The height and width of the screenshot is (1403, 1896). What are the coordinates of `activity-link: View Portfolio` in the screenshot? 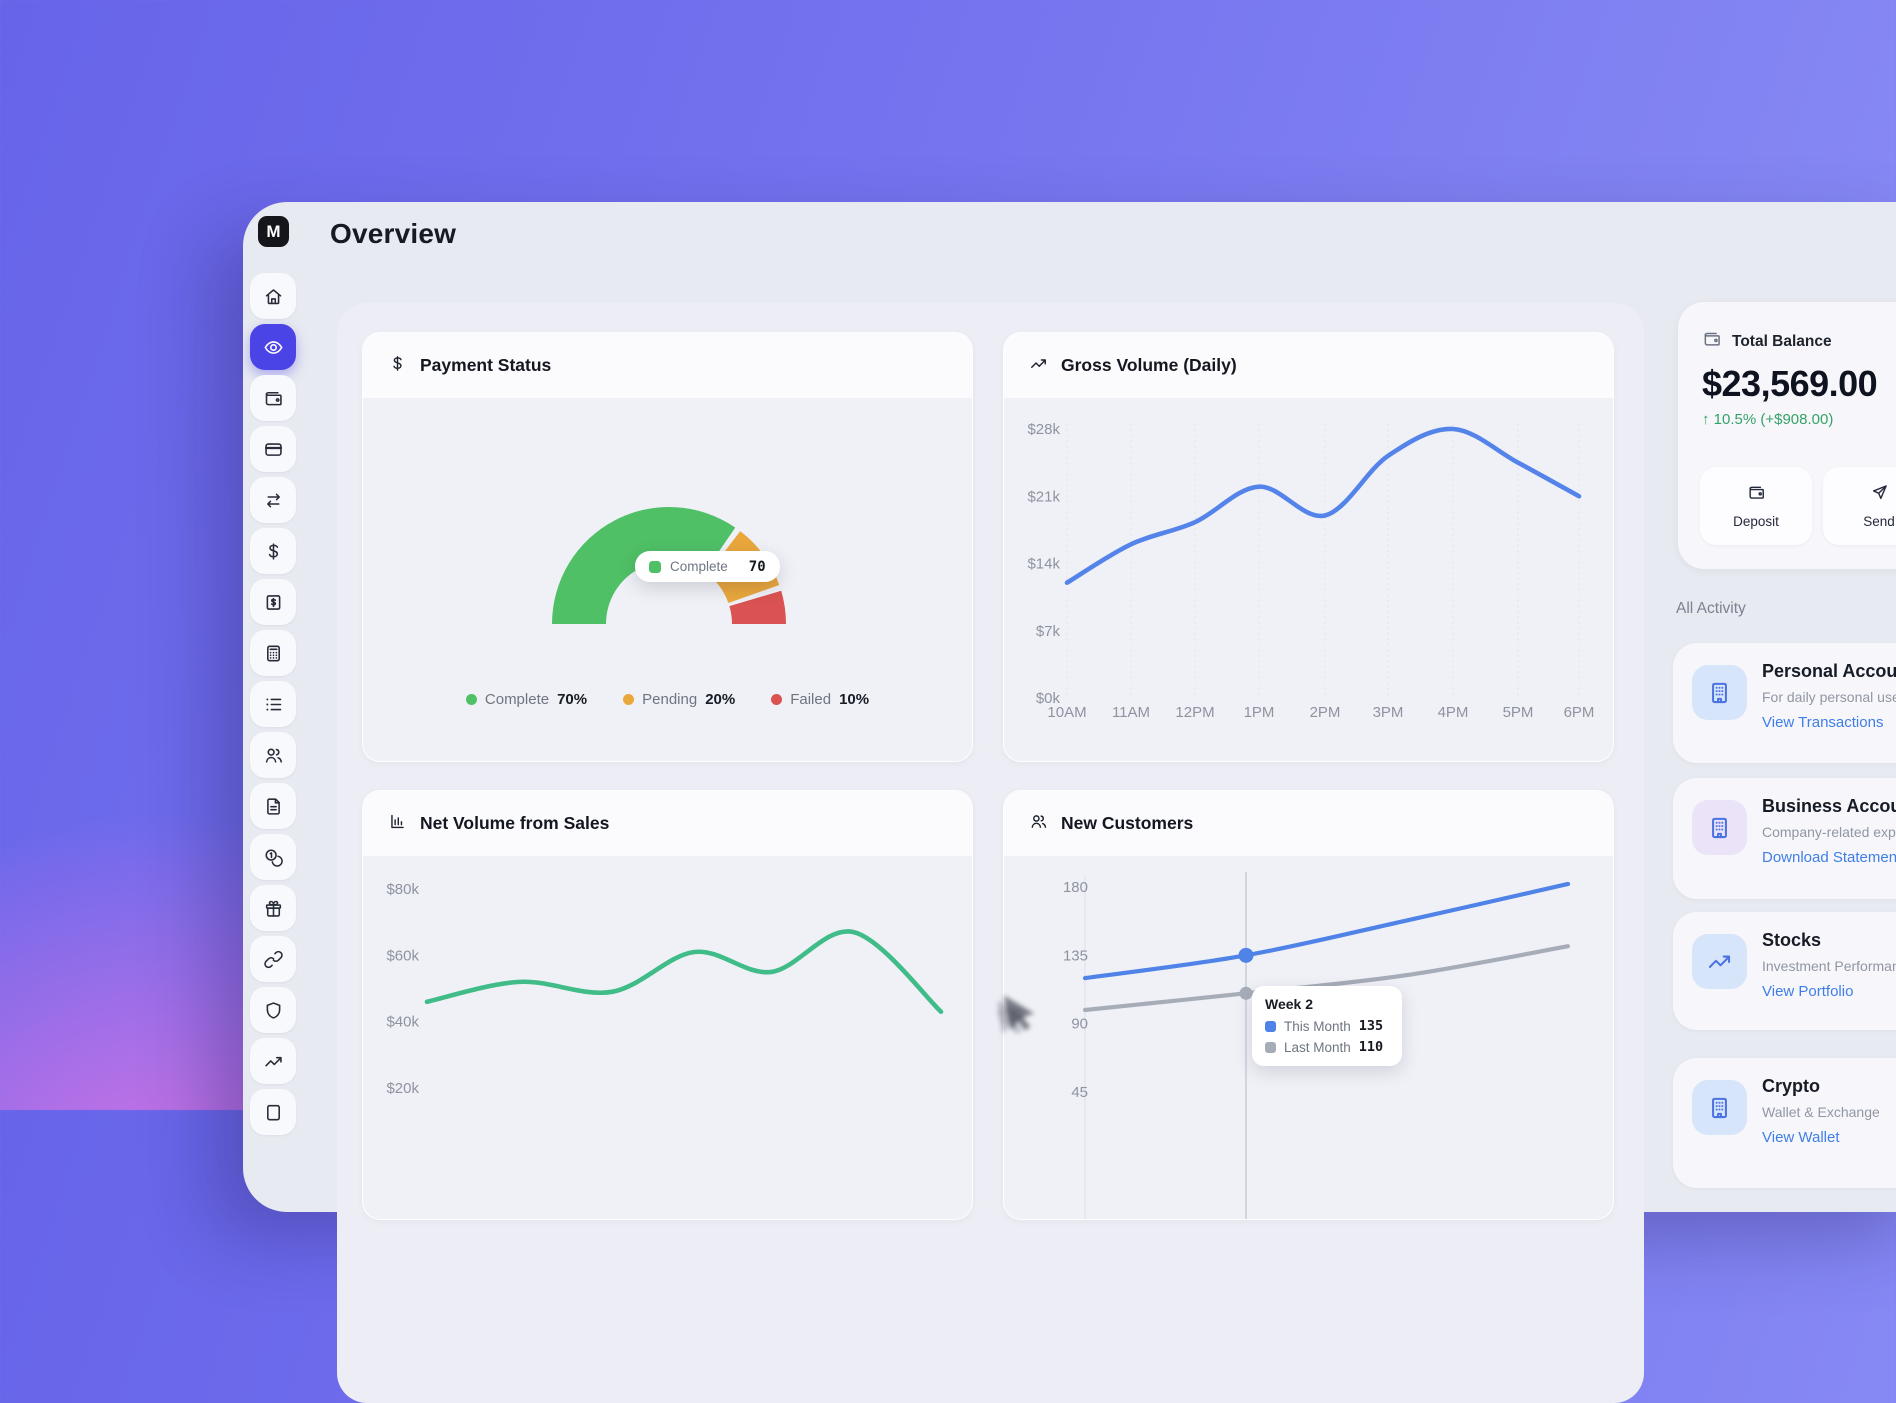 It's located at (1808, 991).